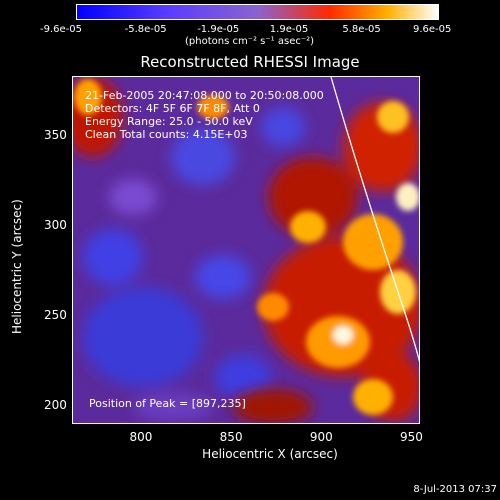 The height and width of the screenshot is (500, 500). Describe the element at coordinates (455, 489) in the screenshot. I see `footer-date: 8-Jul-2013 07:37` at that location.